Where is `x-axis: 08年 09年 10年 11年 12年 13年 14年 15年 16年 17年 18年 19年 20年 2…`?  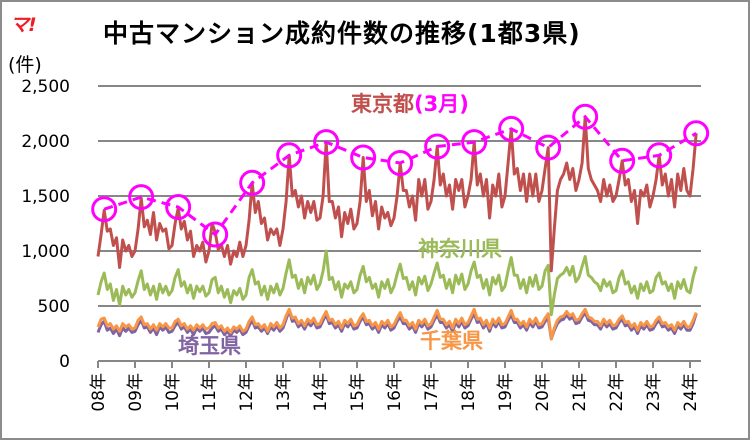
x-axis: 08年 09年 10年 11年 12年 13年 14年 15年 16年 17年 18年 19年 20年 2… is located at coordinates (395, 386).